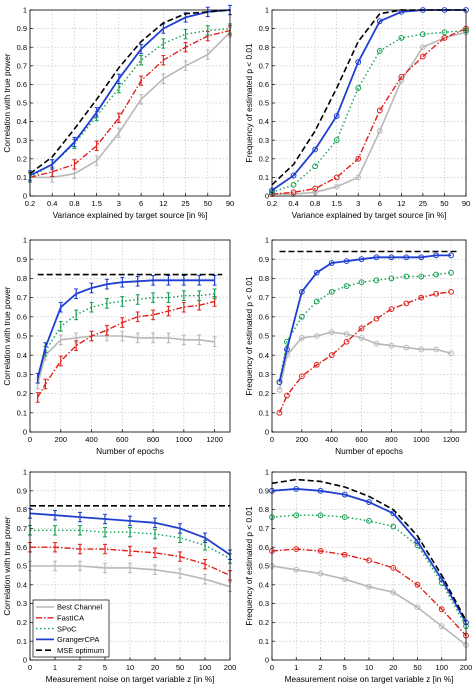 The height and width of the screenshot is (695, 474). Describe the element at coordinates (153, 439) in the screenshot. I see `x-tick-label: 800` at that location.